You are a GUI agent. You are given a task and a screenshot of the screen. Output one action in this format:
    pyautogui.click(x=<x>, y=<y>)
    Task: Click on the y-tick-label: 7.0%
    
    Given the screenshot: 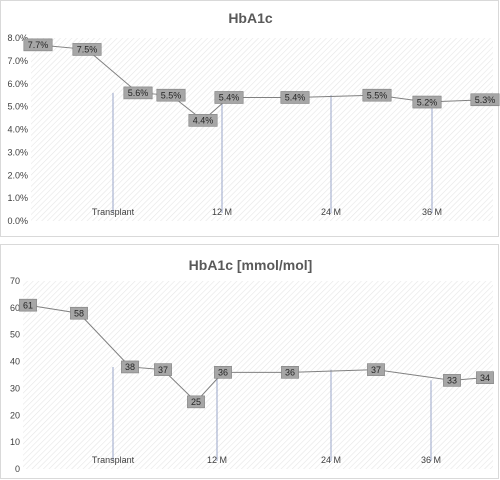 What is the action you would take?
    pyautogui.click(x=17, y=61)
    